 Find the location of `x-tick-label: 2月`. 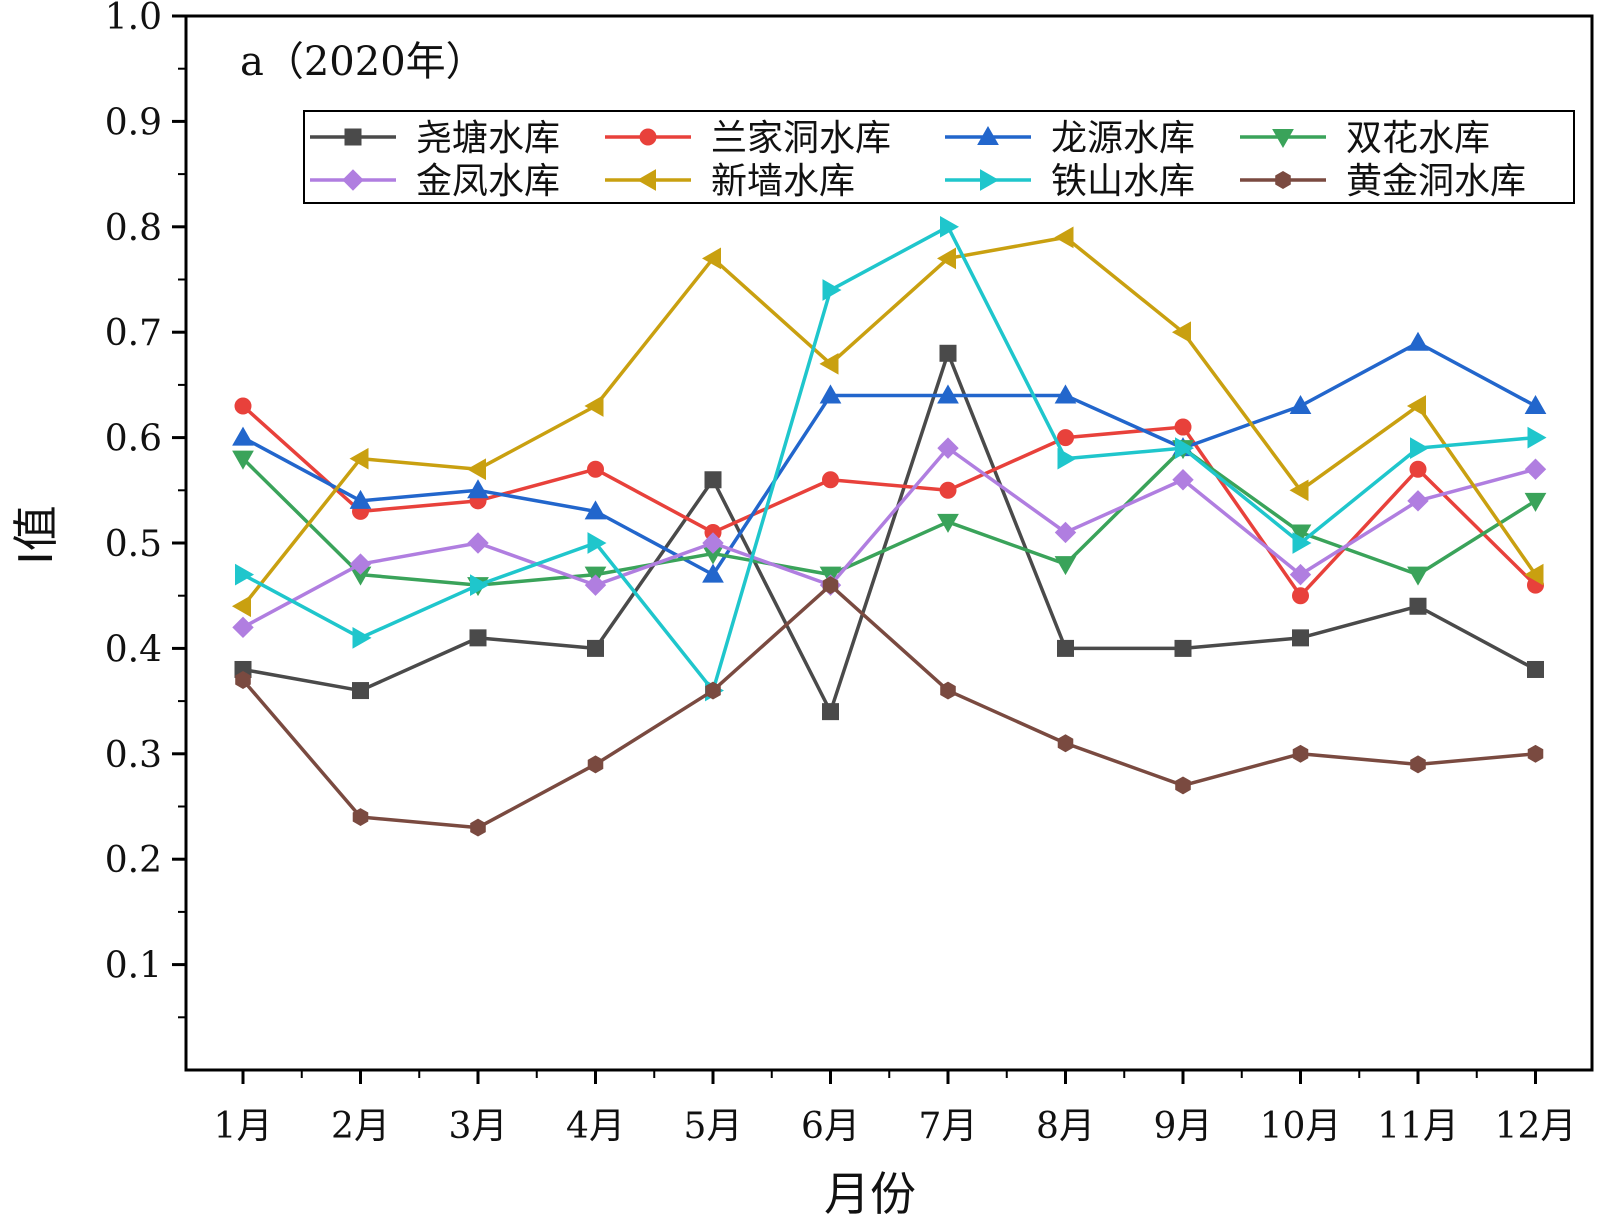

x-tick-label: 2月 is located at coordinates (360, 1126).